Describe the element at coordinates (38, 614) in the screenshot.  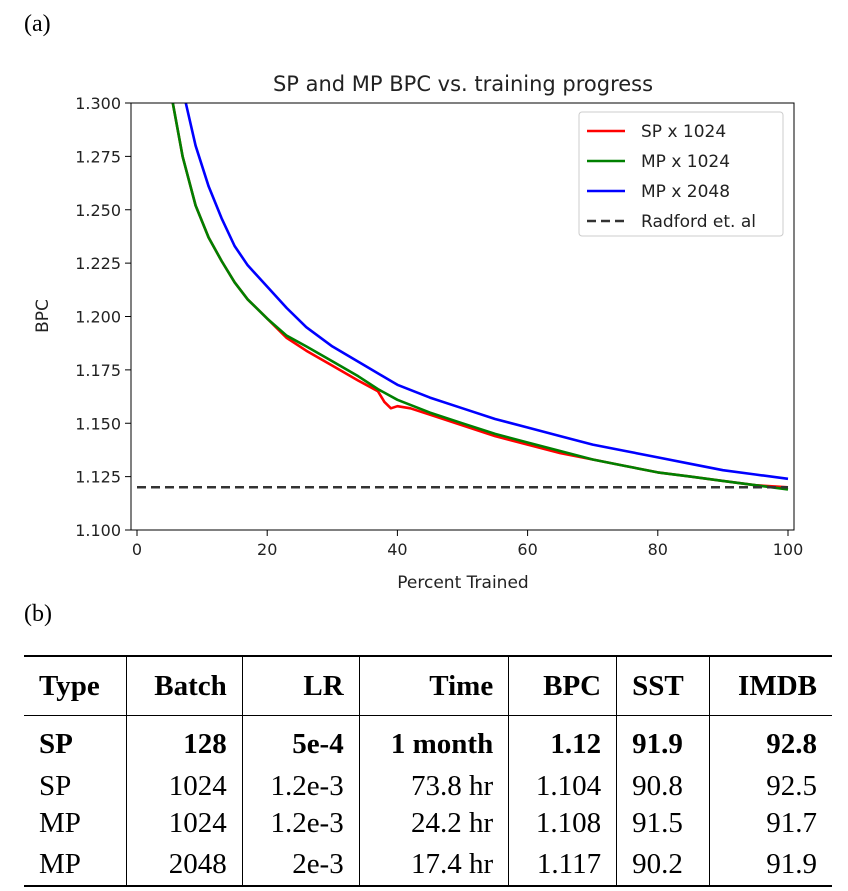
I see `panel-label-b: (b)` at that location.